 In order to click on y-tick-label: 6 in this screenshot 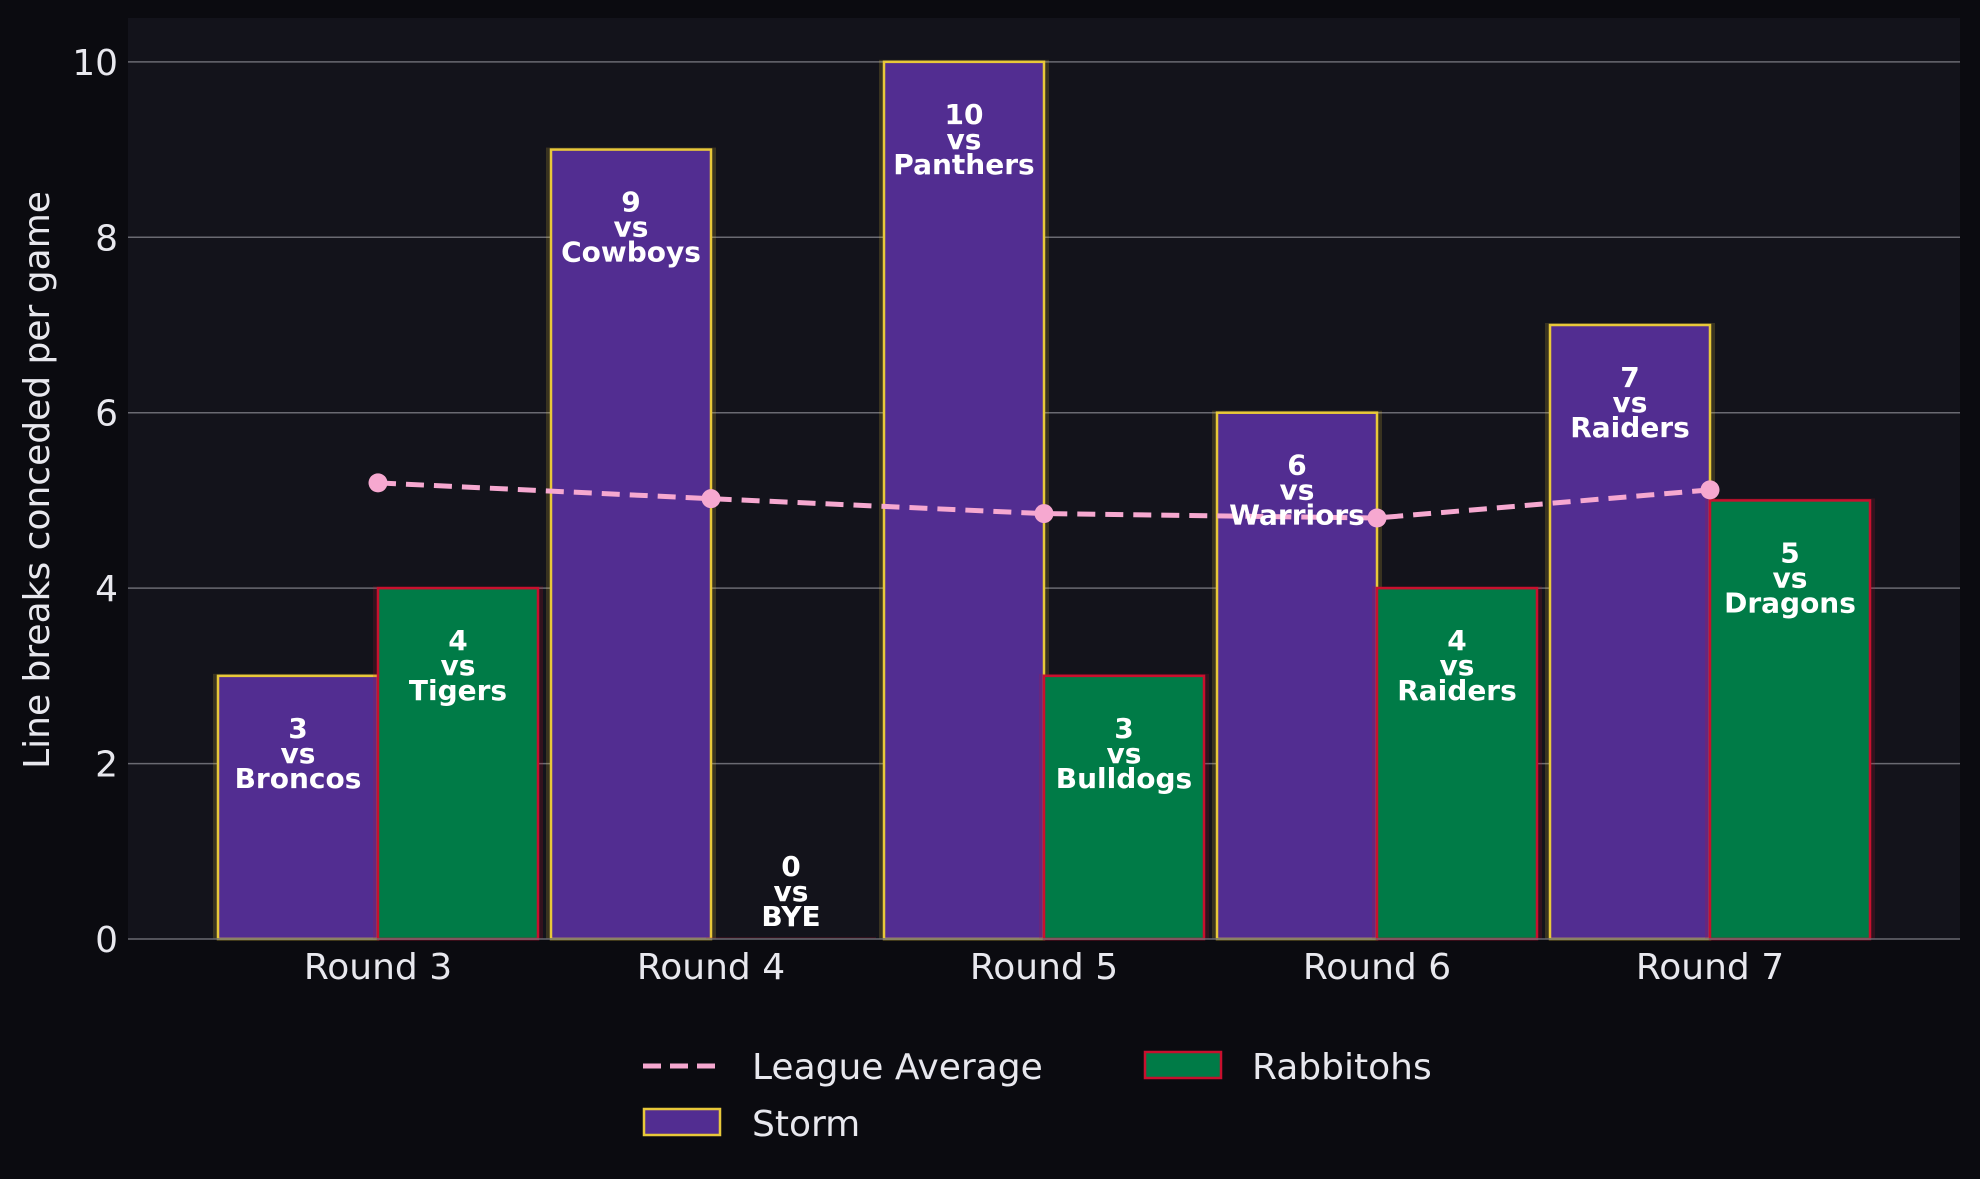, I will do `click(106, 414)`.